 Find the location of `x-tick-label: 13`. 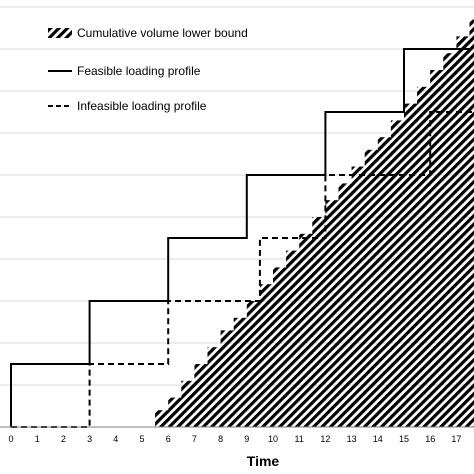

x-tick-label: 13 is located at coordinates (352, 439).